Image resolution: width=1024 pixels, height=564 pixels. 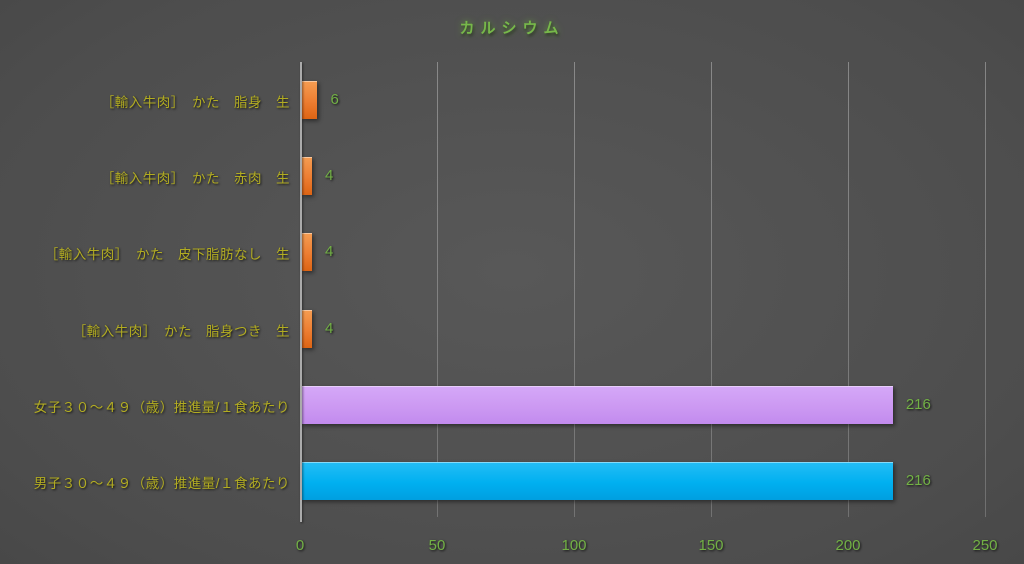 What do you see at coordinates (161, 483) in the screenshot?
I see `category-label: 男子３０～４９（歳）推進量/１食あたり` at bounding box center [161, 483].